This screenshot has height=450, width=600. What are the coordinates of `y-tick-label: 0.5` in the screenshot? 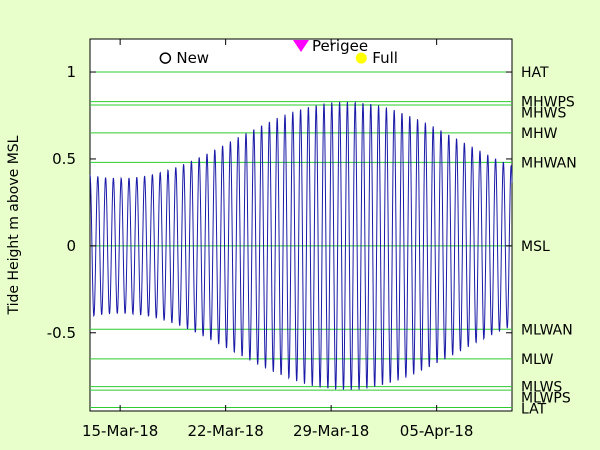 It's located at (64, 159).